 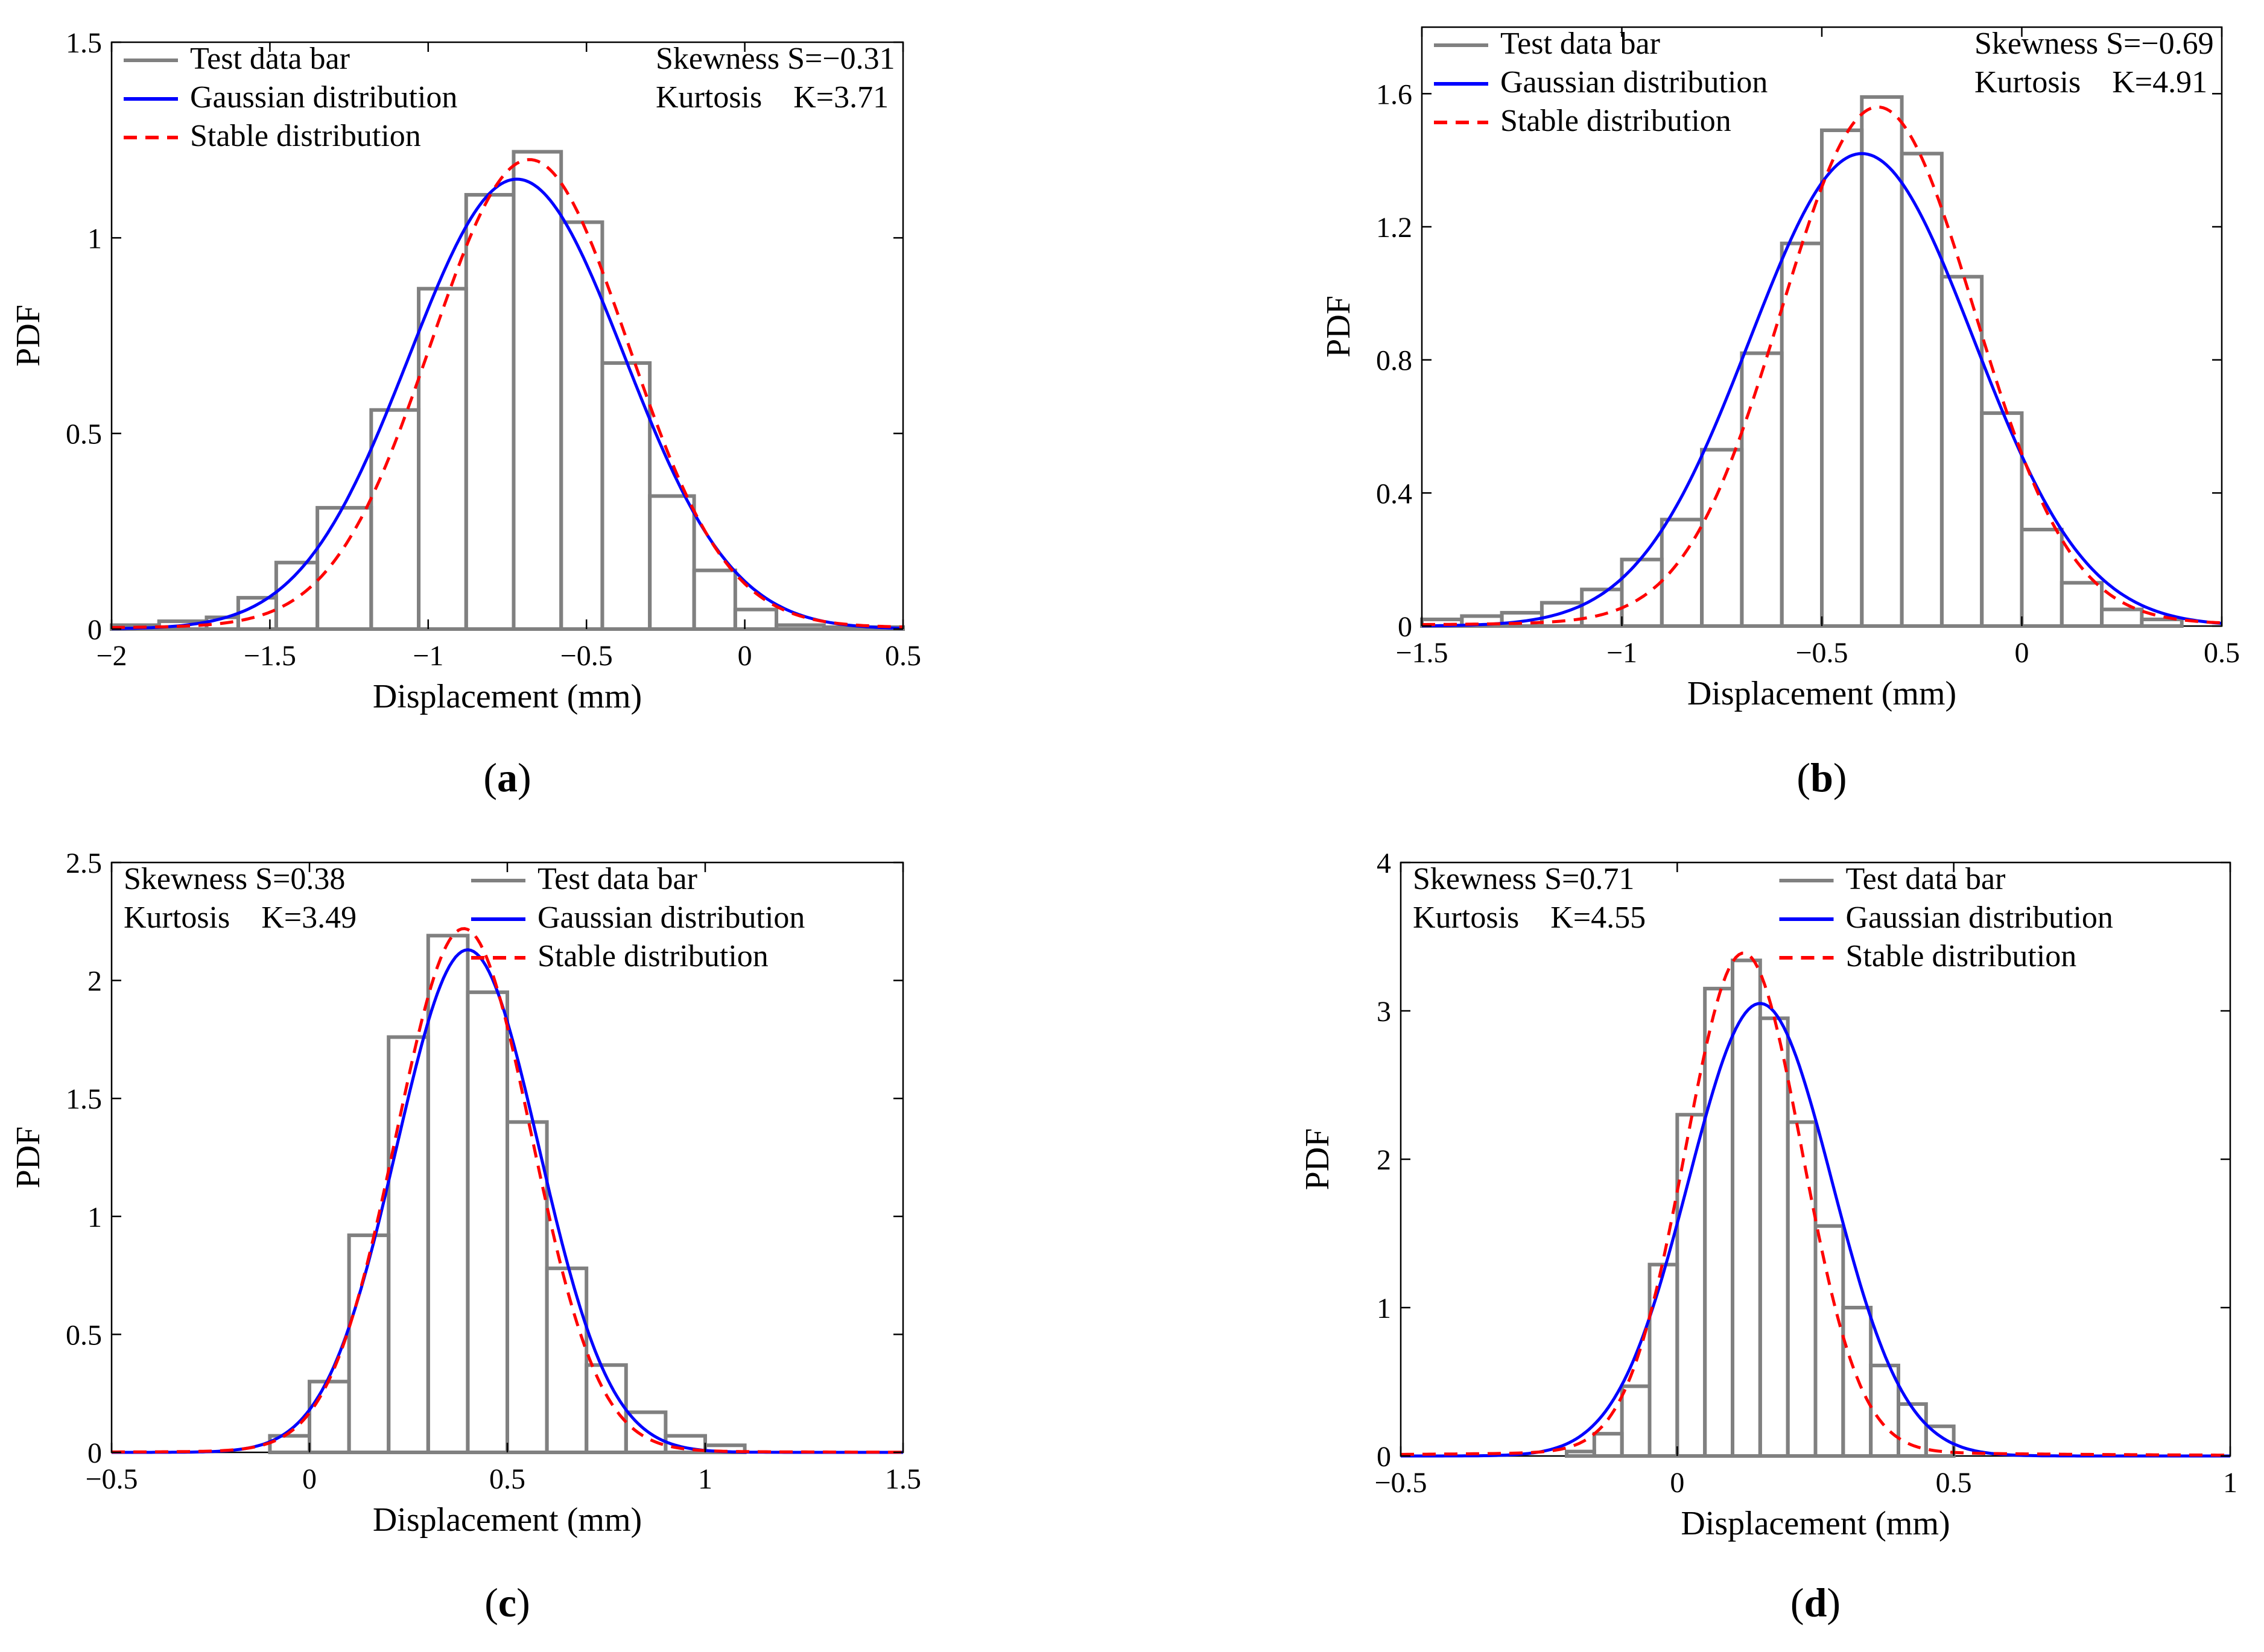 What do you see at coordinates (775, 59) in the screenshot?
I see `skewness-annotation: Skewness S=−0.31` at bounding box center [775, 59].